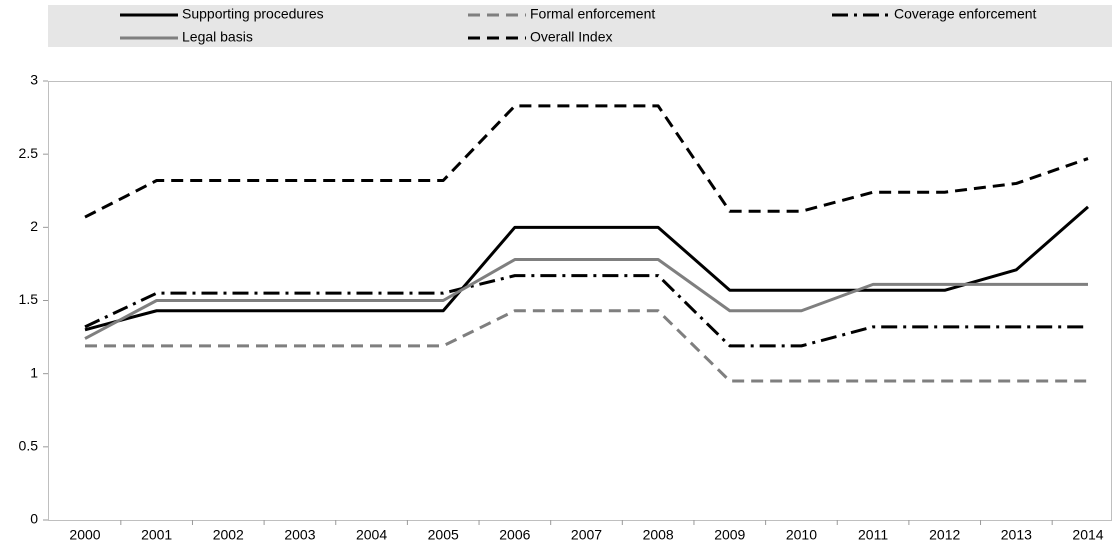 Image resolution: width=1118 pixels, height=549 pixels. I want to click on legend-label: Formal enforcement, so click(592, 14).